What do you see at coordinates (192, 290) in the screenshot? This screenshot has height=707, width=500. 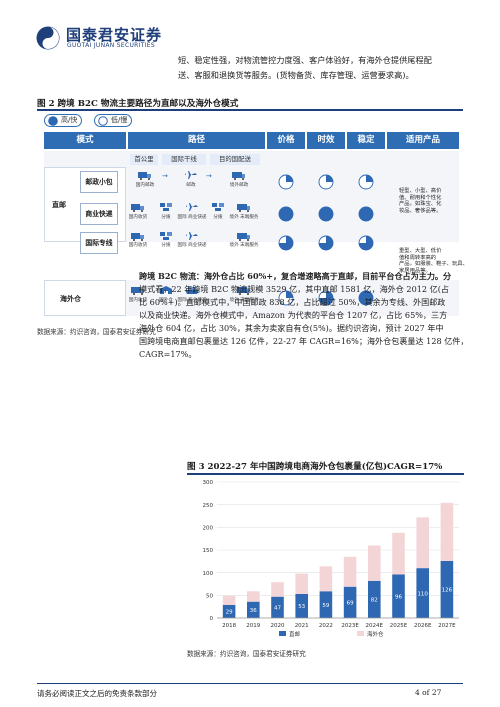 I see `ship-icon` at bounding box center [192, 290].